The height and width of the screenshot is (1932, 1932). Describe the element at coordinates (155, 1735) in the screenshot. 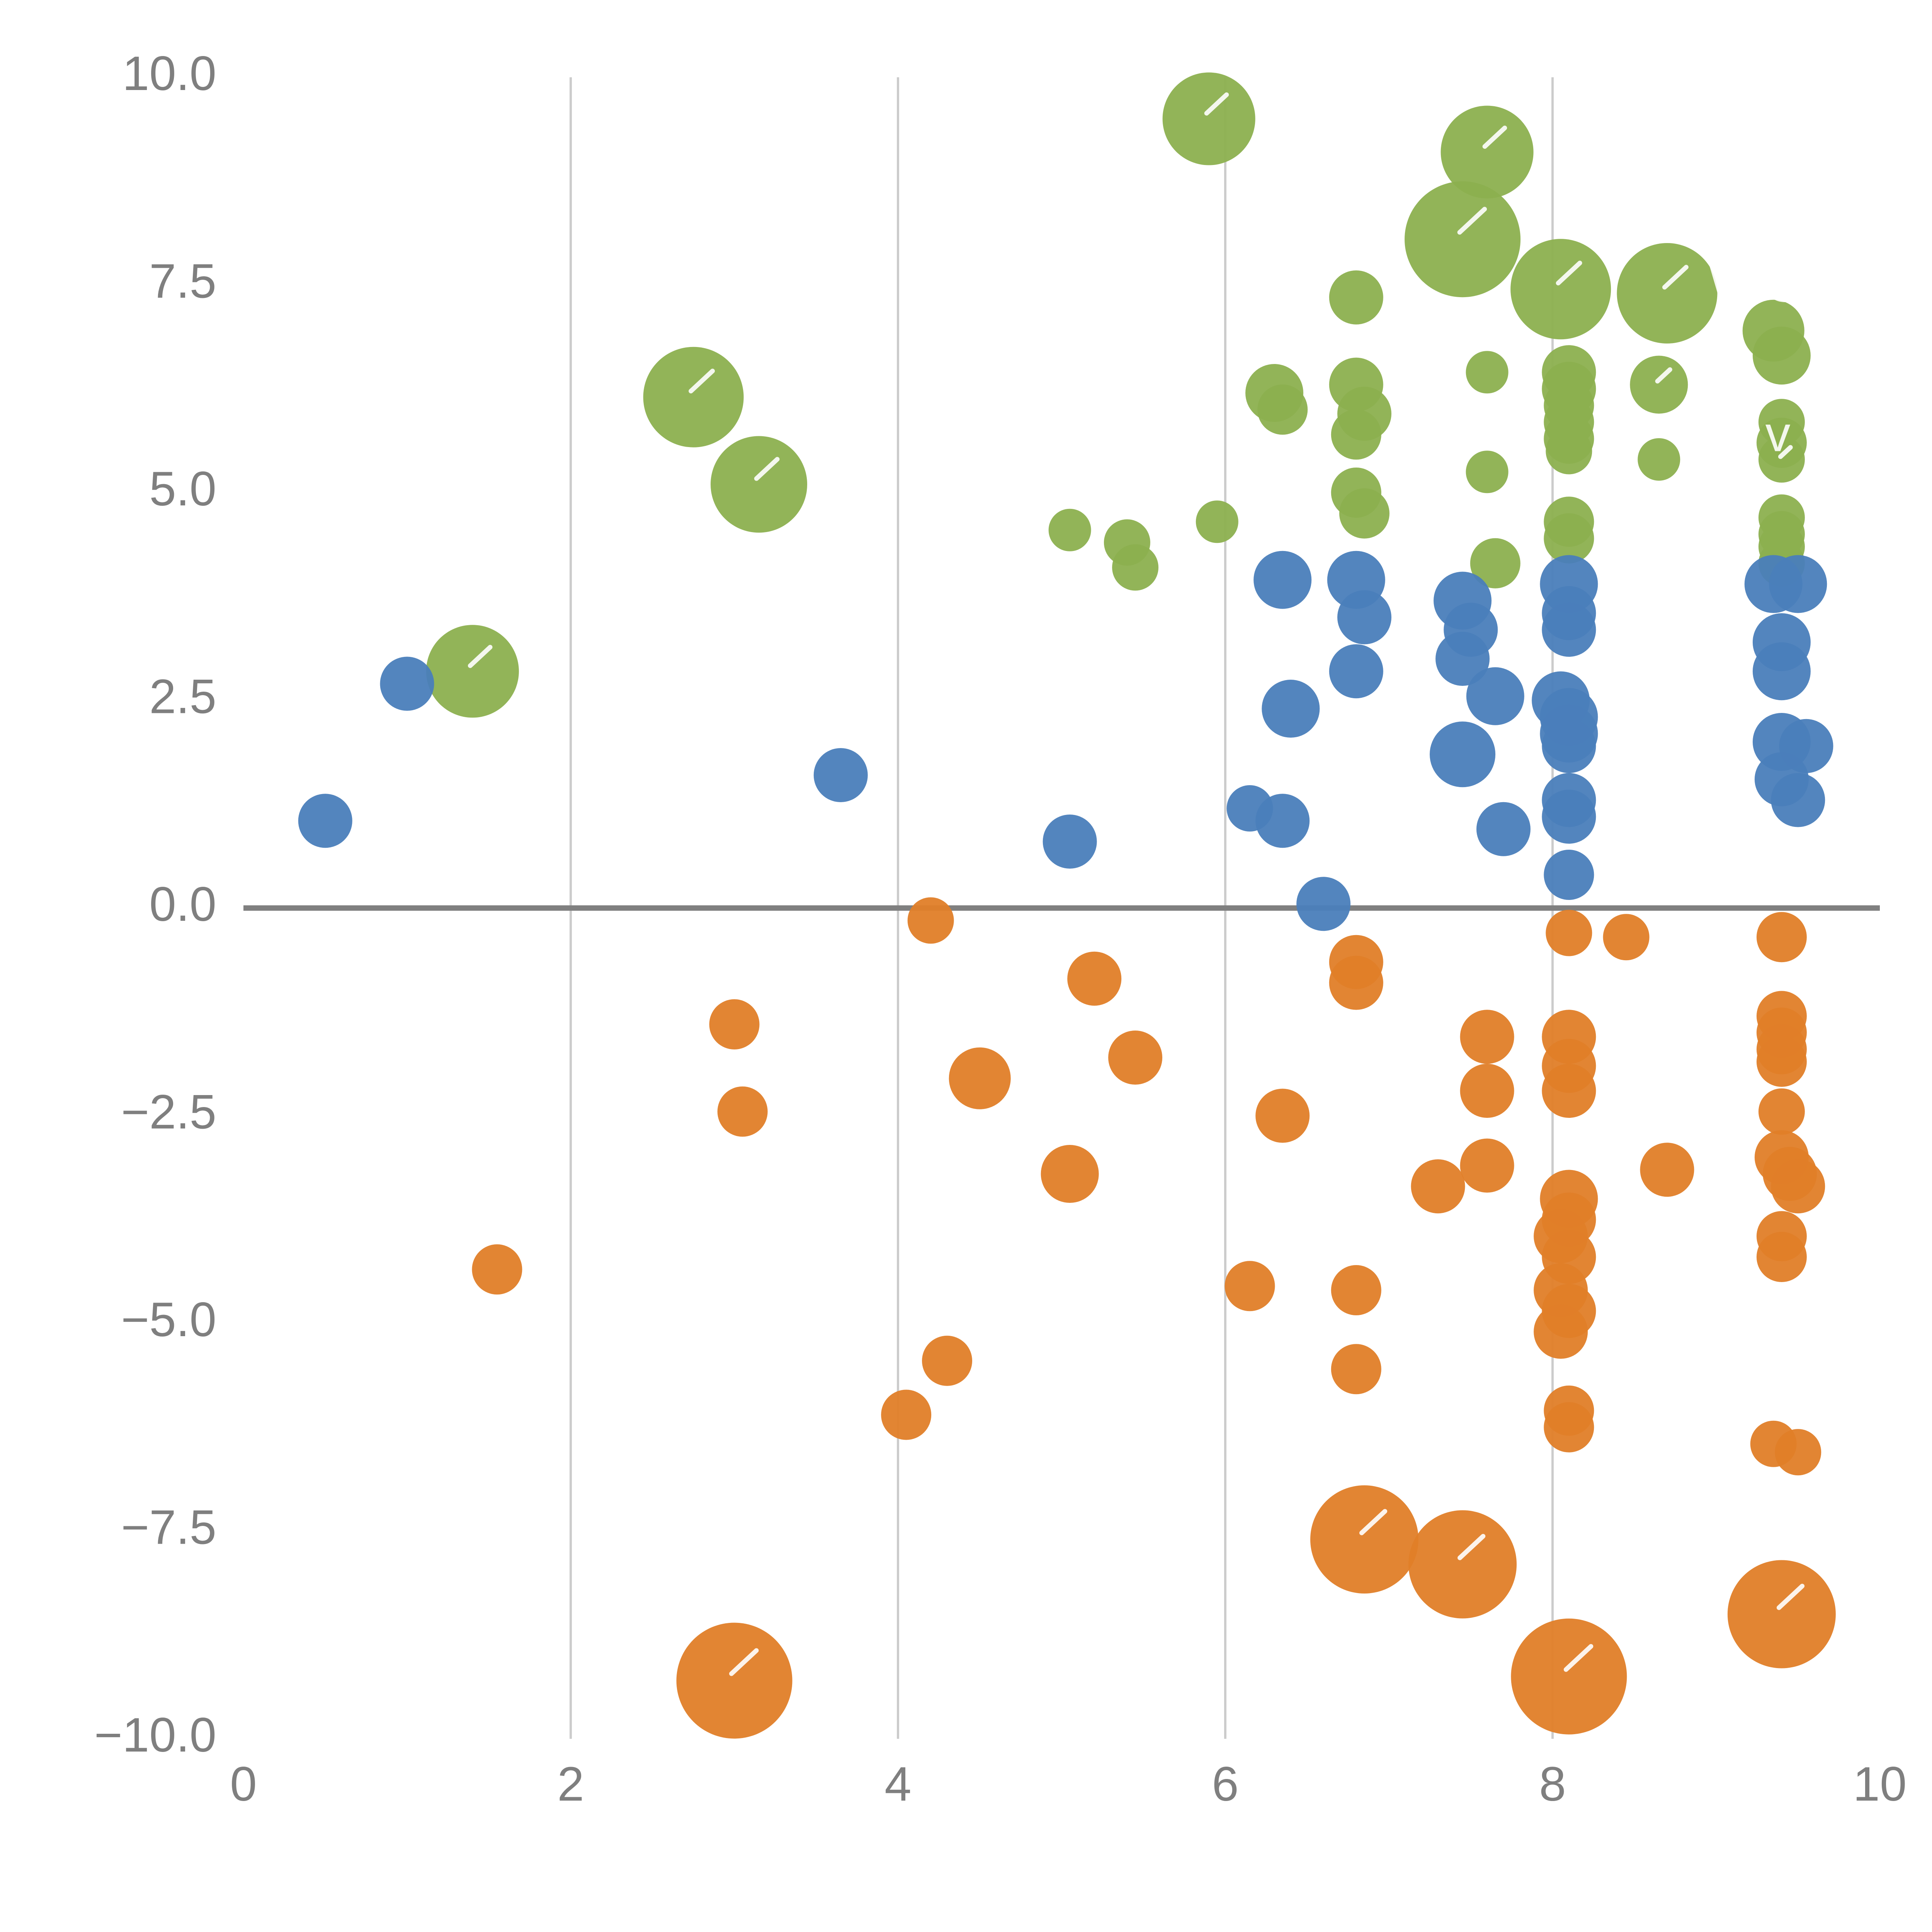

I see `y-tick-label: −10.0` at that location.